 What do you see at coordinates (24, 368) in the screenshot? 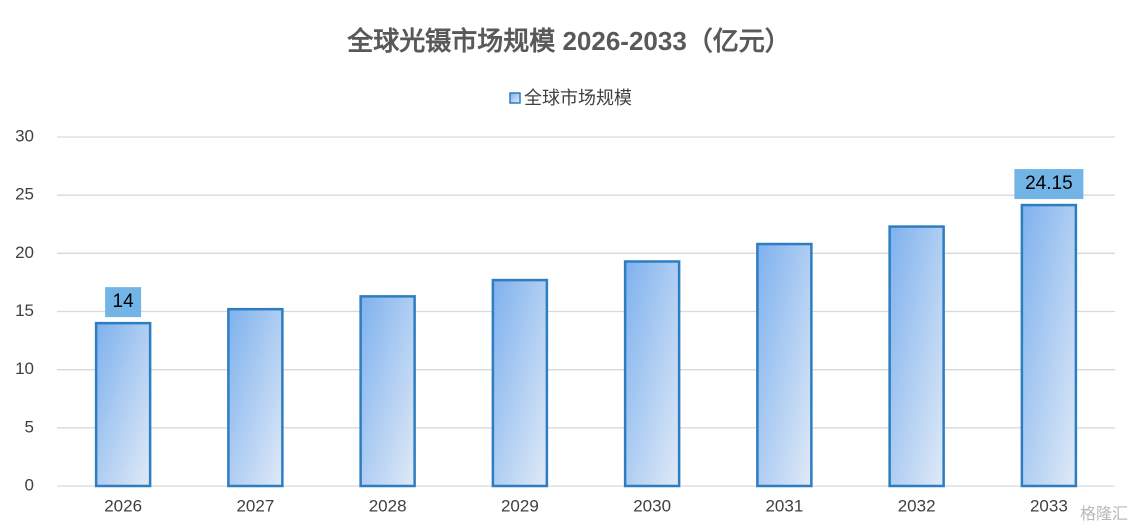
I see `y-tick-label: 10` at bounding box center [24, 368].